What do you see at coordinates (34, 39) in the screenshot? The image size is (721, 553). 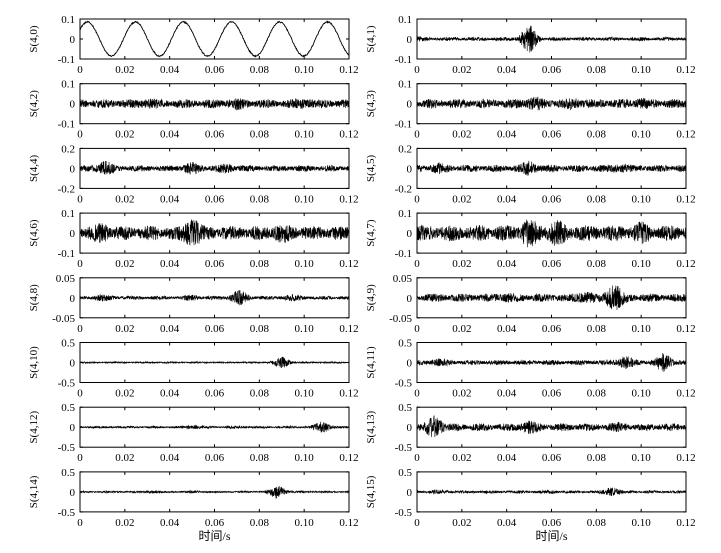 I see `y-axis-label: S(4,0)` at bounding box center [34, 39].